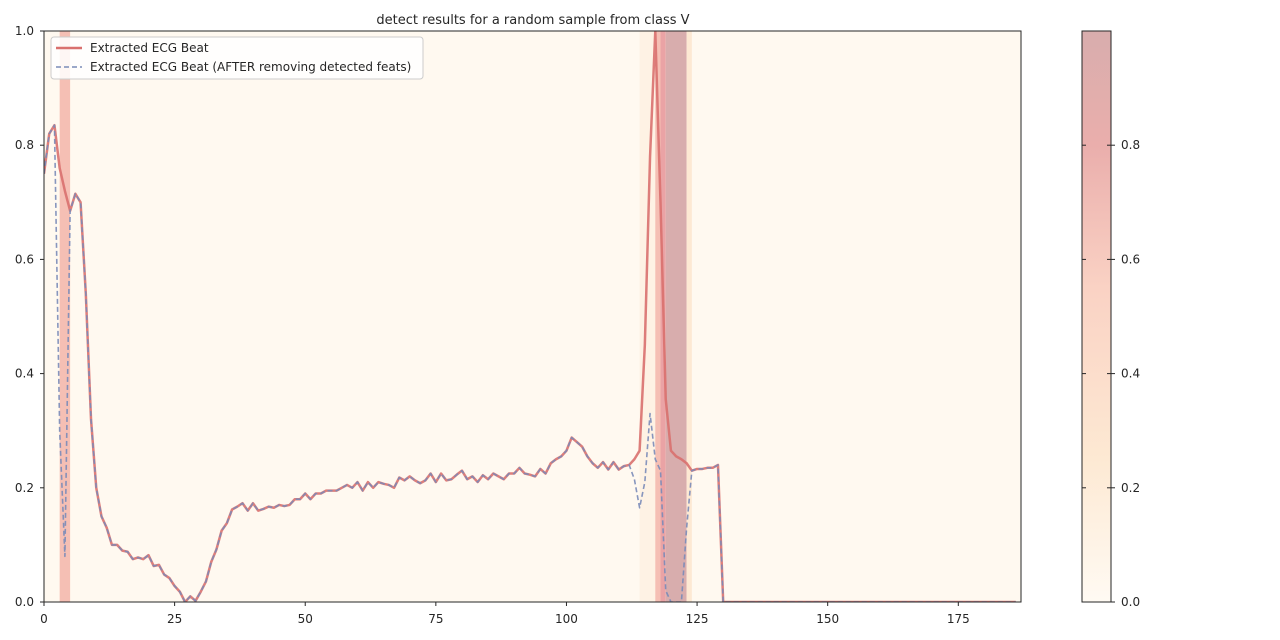 This screenshot has width=1280, height=640. Describe the element at coordinates (1130, 145) in the screenshot. I see `colorbar-tick-label: 0.8` at that location.